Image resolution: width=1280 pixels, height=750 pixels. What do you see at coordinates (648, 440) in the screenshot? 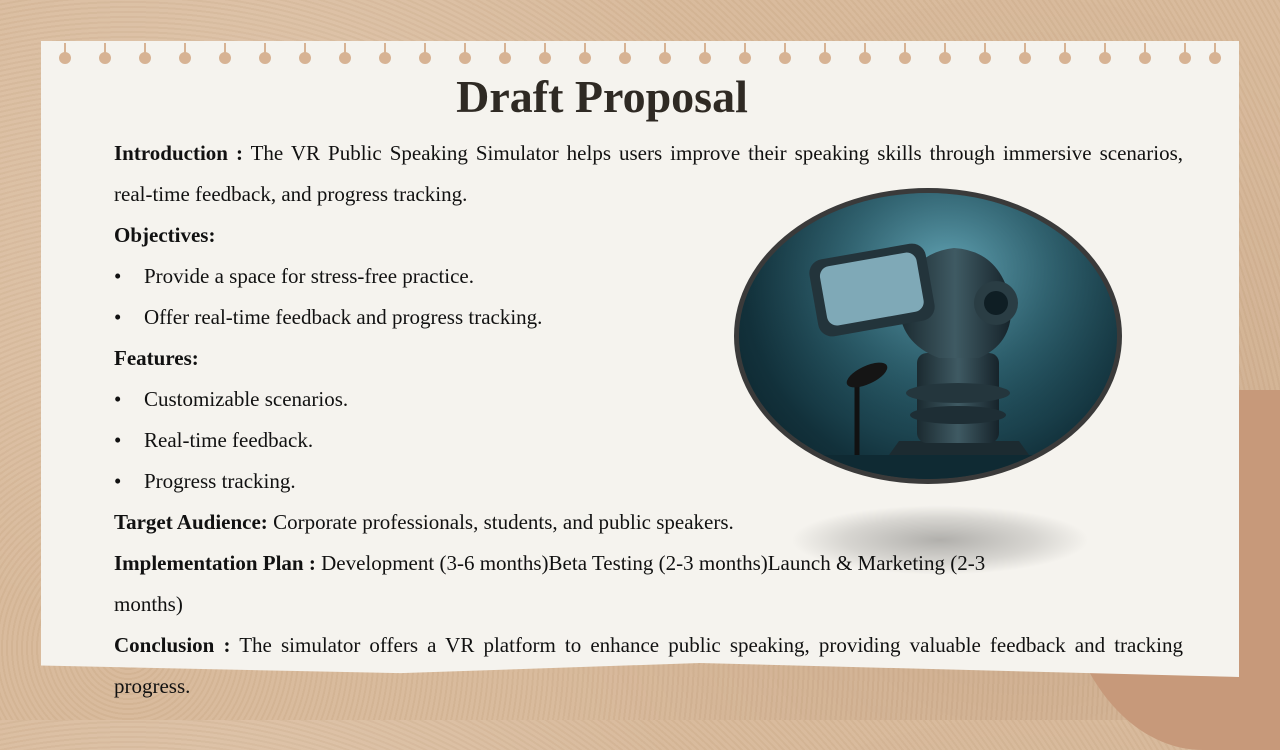
I see `feature-item: • Real-time feedback.` at bounding box center [648, 440].